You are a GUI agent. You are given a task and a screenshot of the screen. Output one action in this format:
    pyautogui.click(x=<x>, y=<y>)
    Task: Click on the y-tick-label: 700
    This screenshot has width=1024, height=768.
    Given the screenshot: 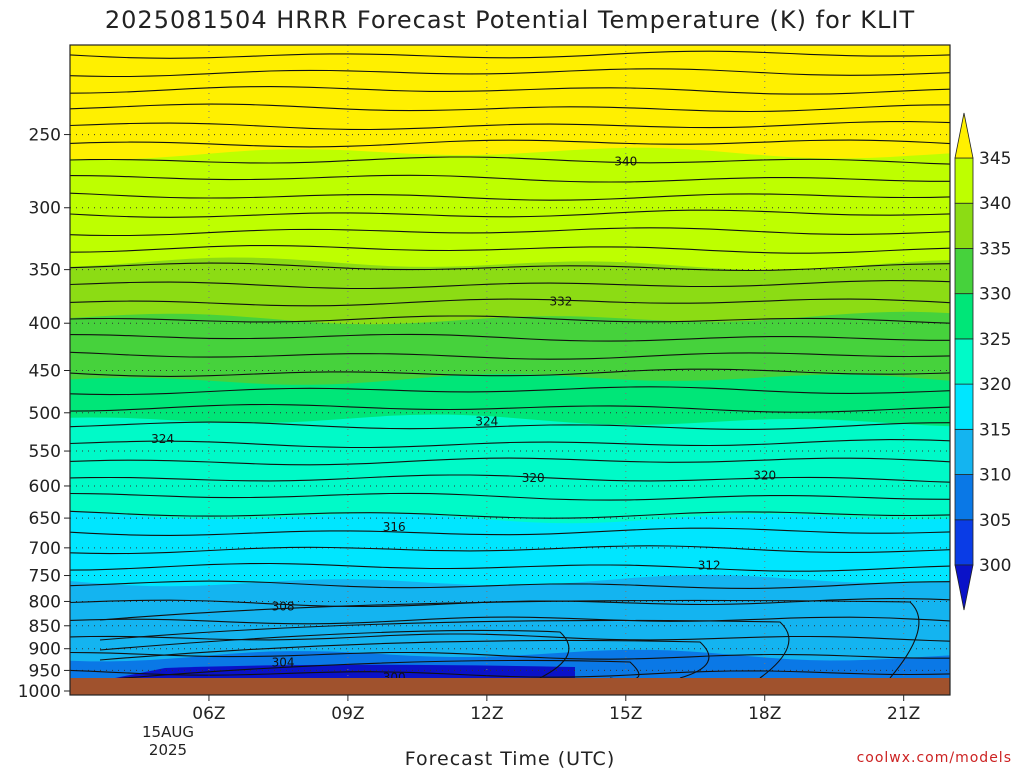 What is the action you would take?
    pyautogui.click(x=45, y=549)
    